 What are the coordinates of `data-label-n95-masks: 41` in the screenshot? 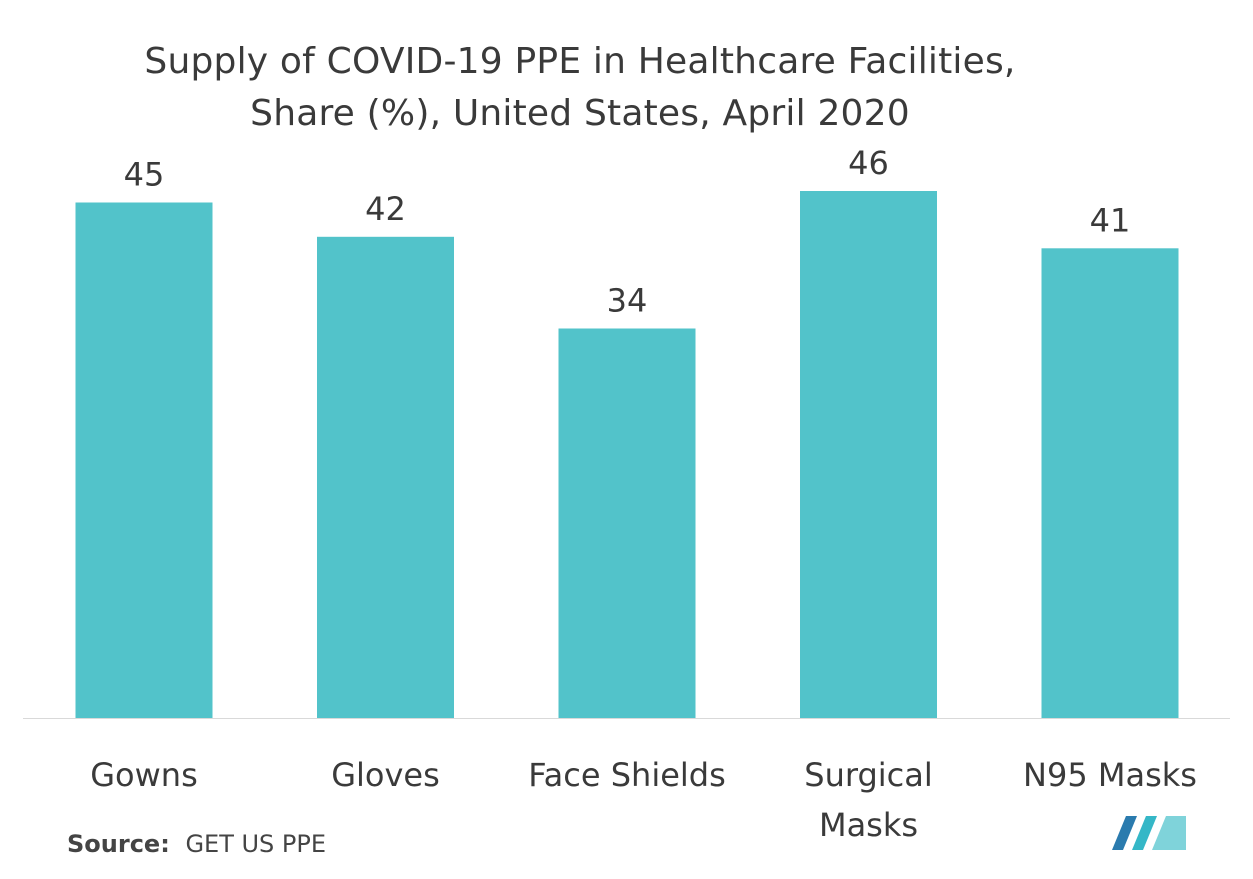 It's located at (1110, 220).